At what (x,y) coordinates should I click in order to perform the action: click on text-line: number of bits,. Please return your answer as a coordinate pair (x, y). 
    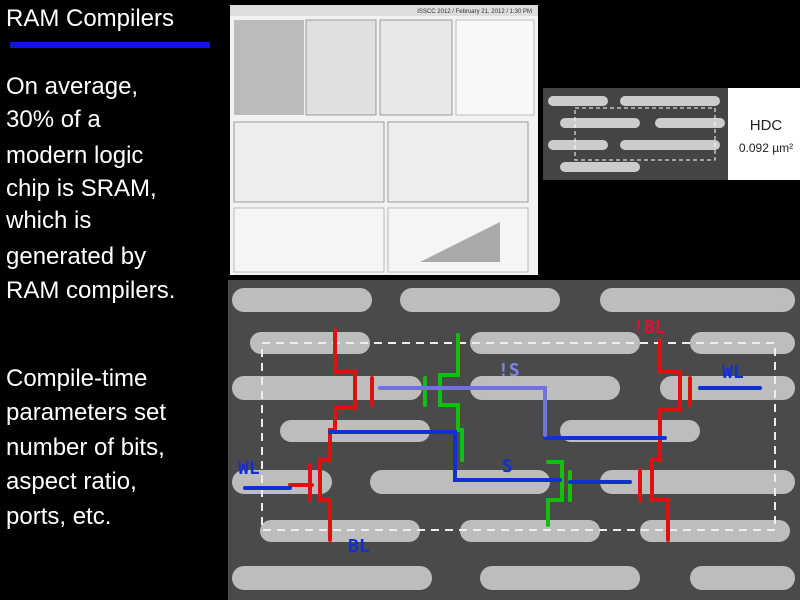
    Looking at the image, I should click on (85, 447).